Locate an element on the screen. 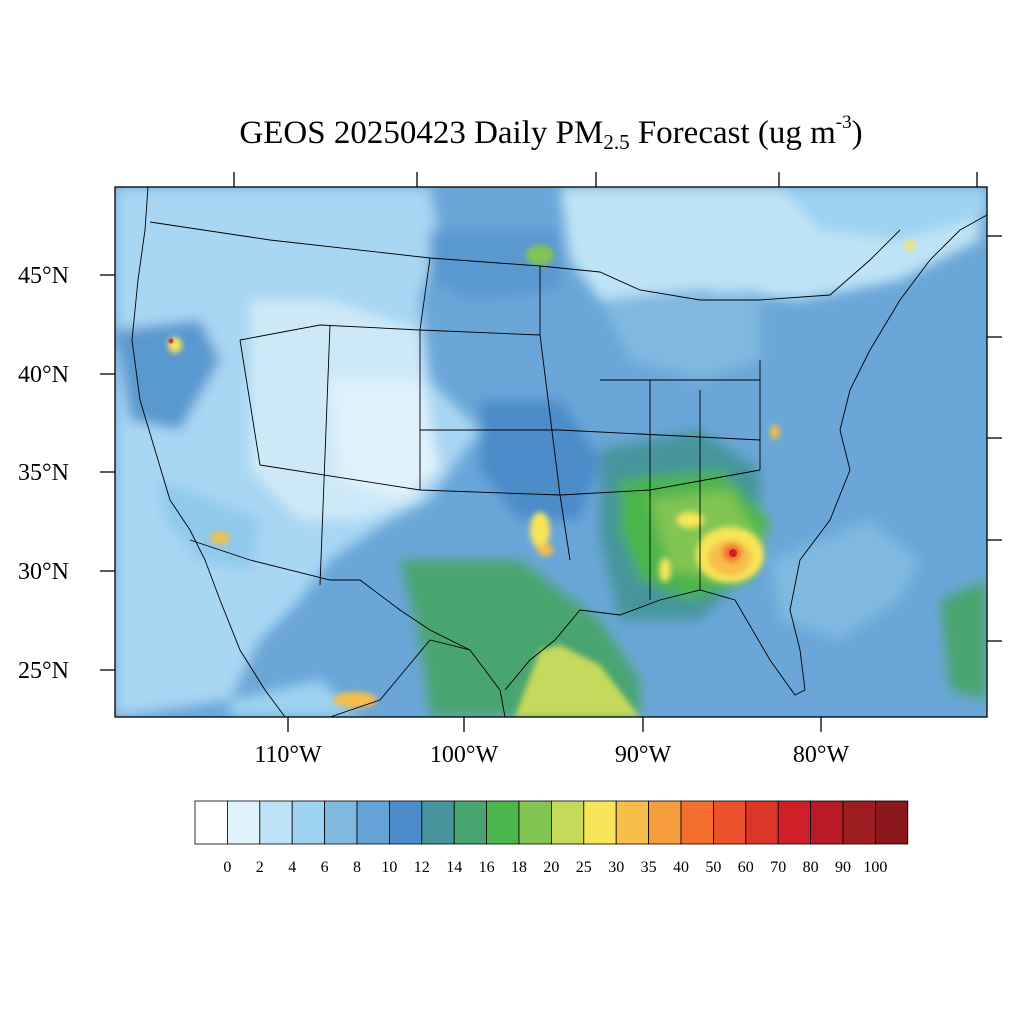 The width and height of the screenshot is (1024, 1024). colorbar-label: 50 is located at coordinates (713, 867).